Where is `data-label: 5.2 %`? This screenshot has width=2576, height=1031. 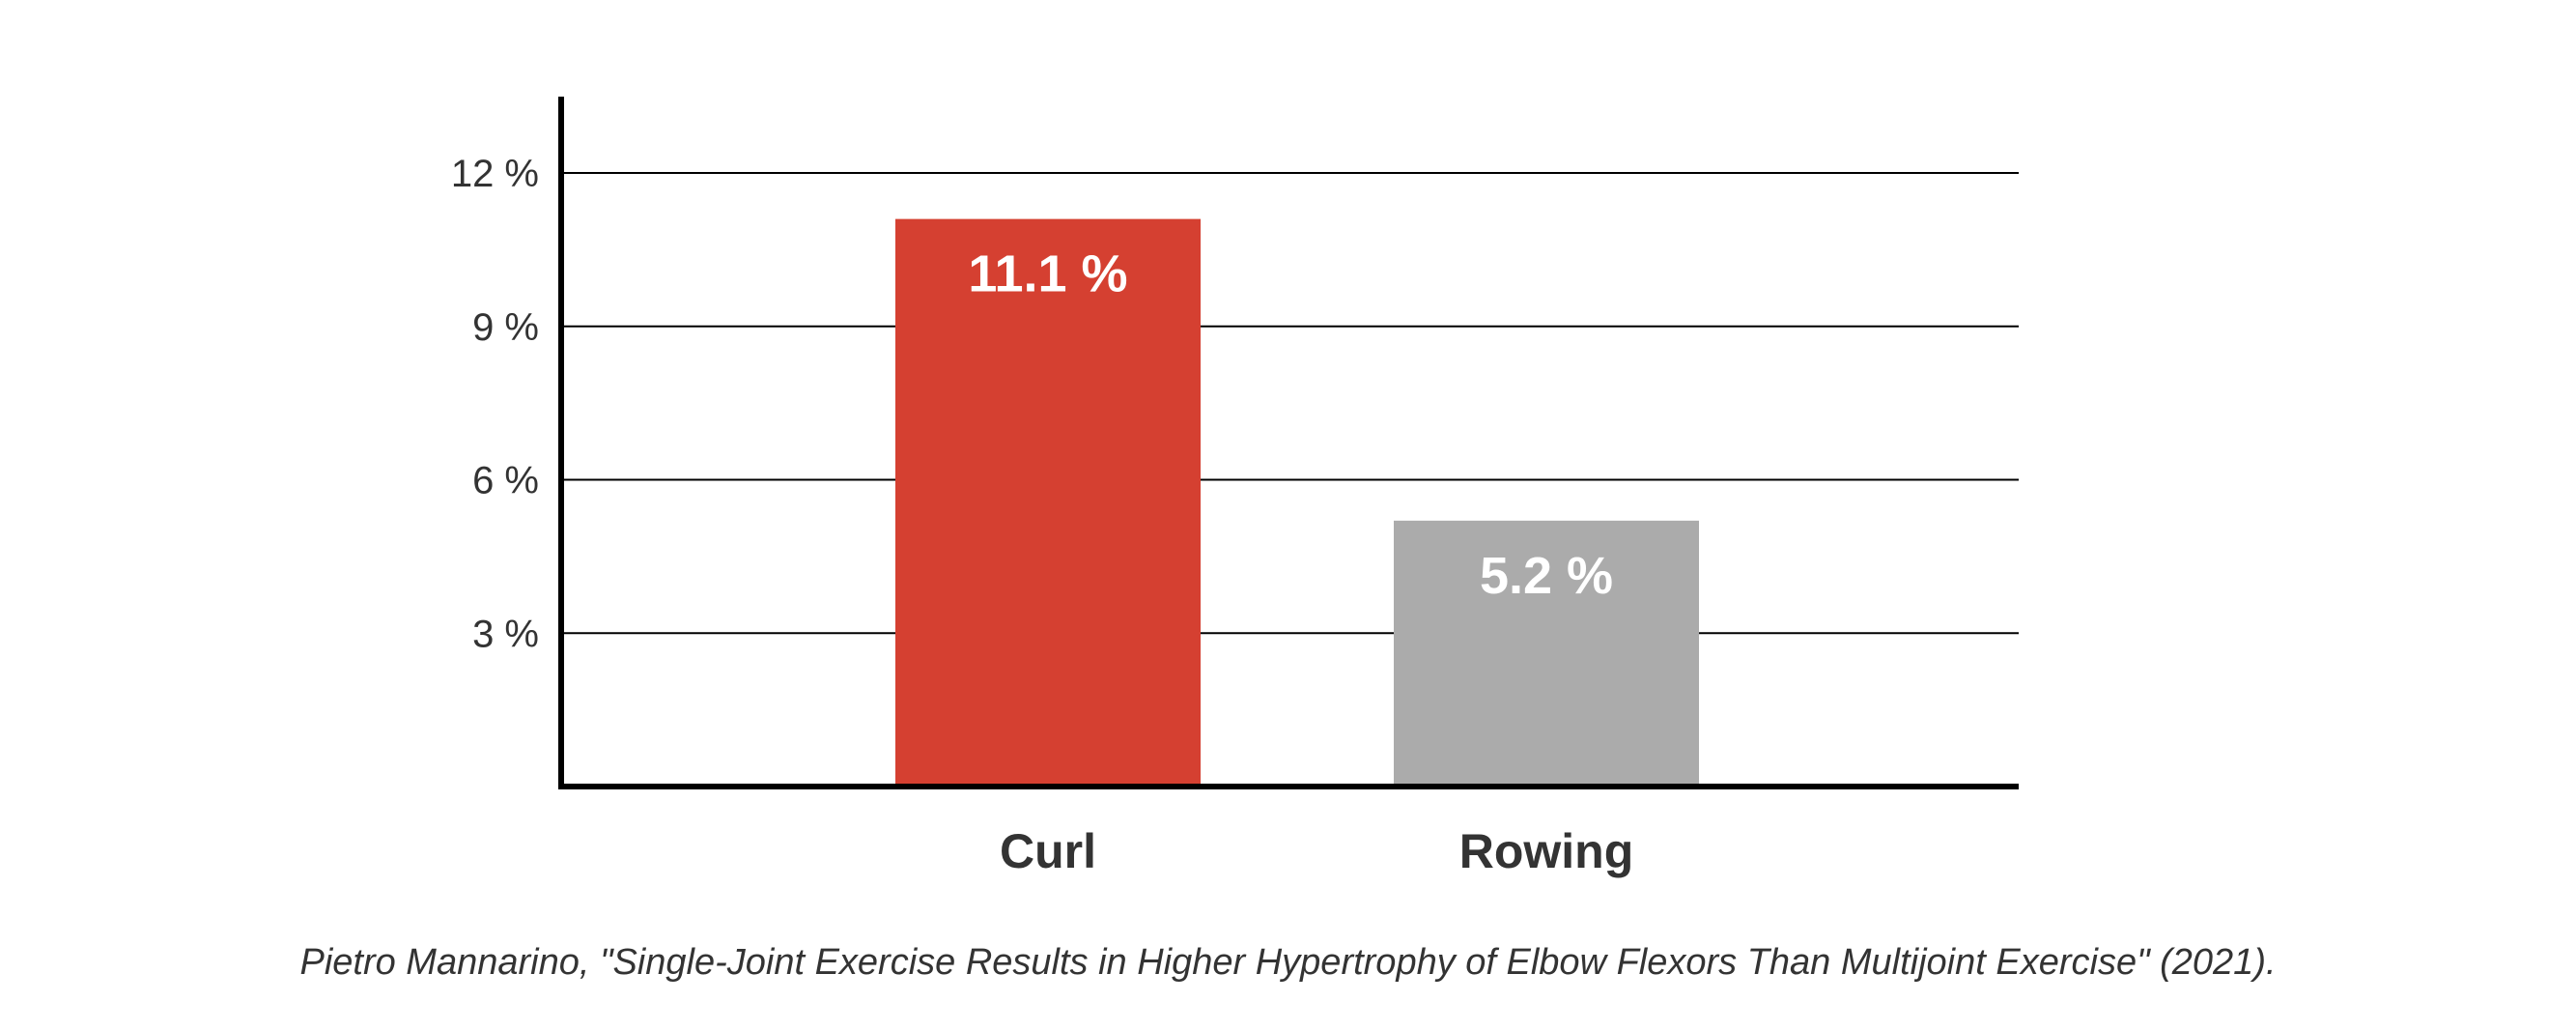
data-label: 5.2 % is located at coordinates (1546, 576).